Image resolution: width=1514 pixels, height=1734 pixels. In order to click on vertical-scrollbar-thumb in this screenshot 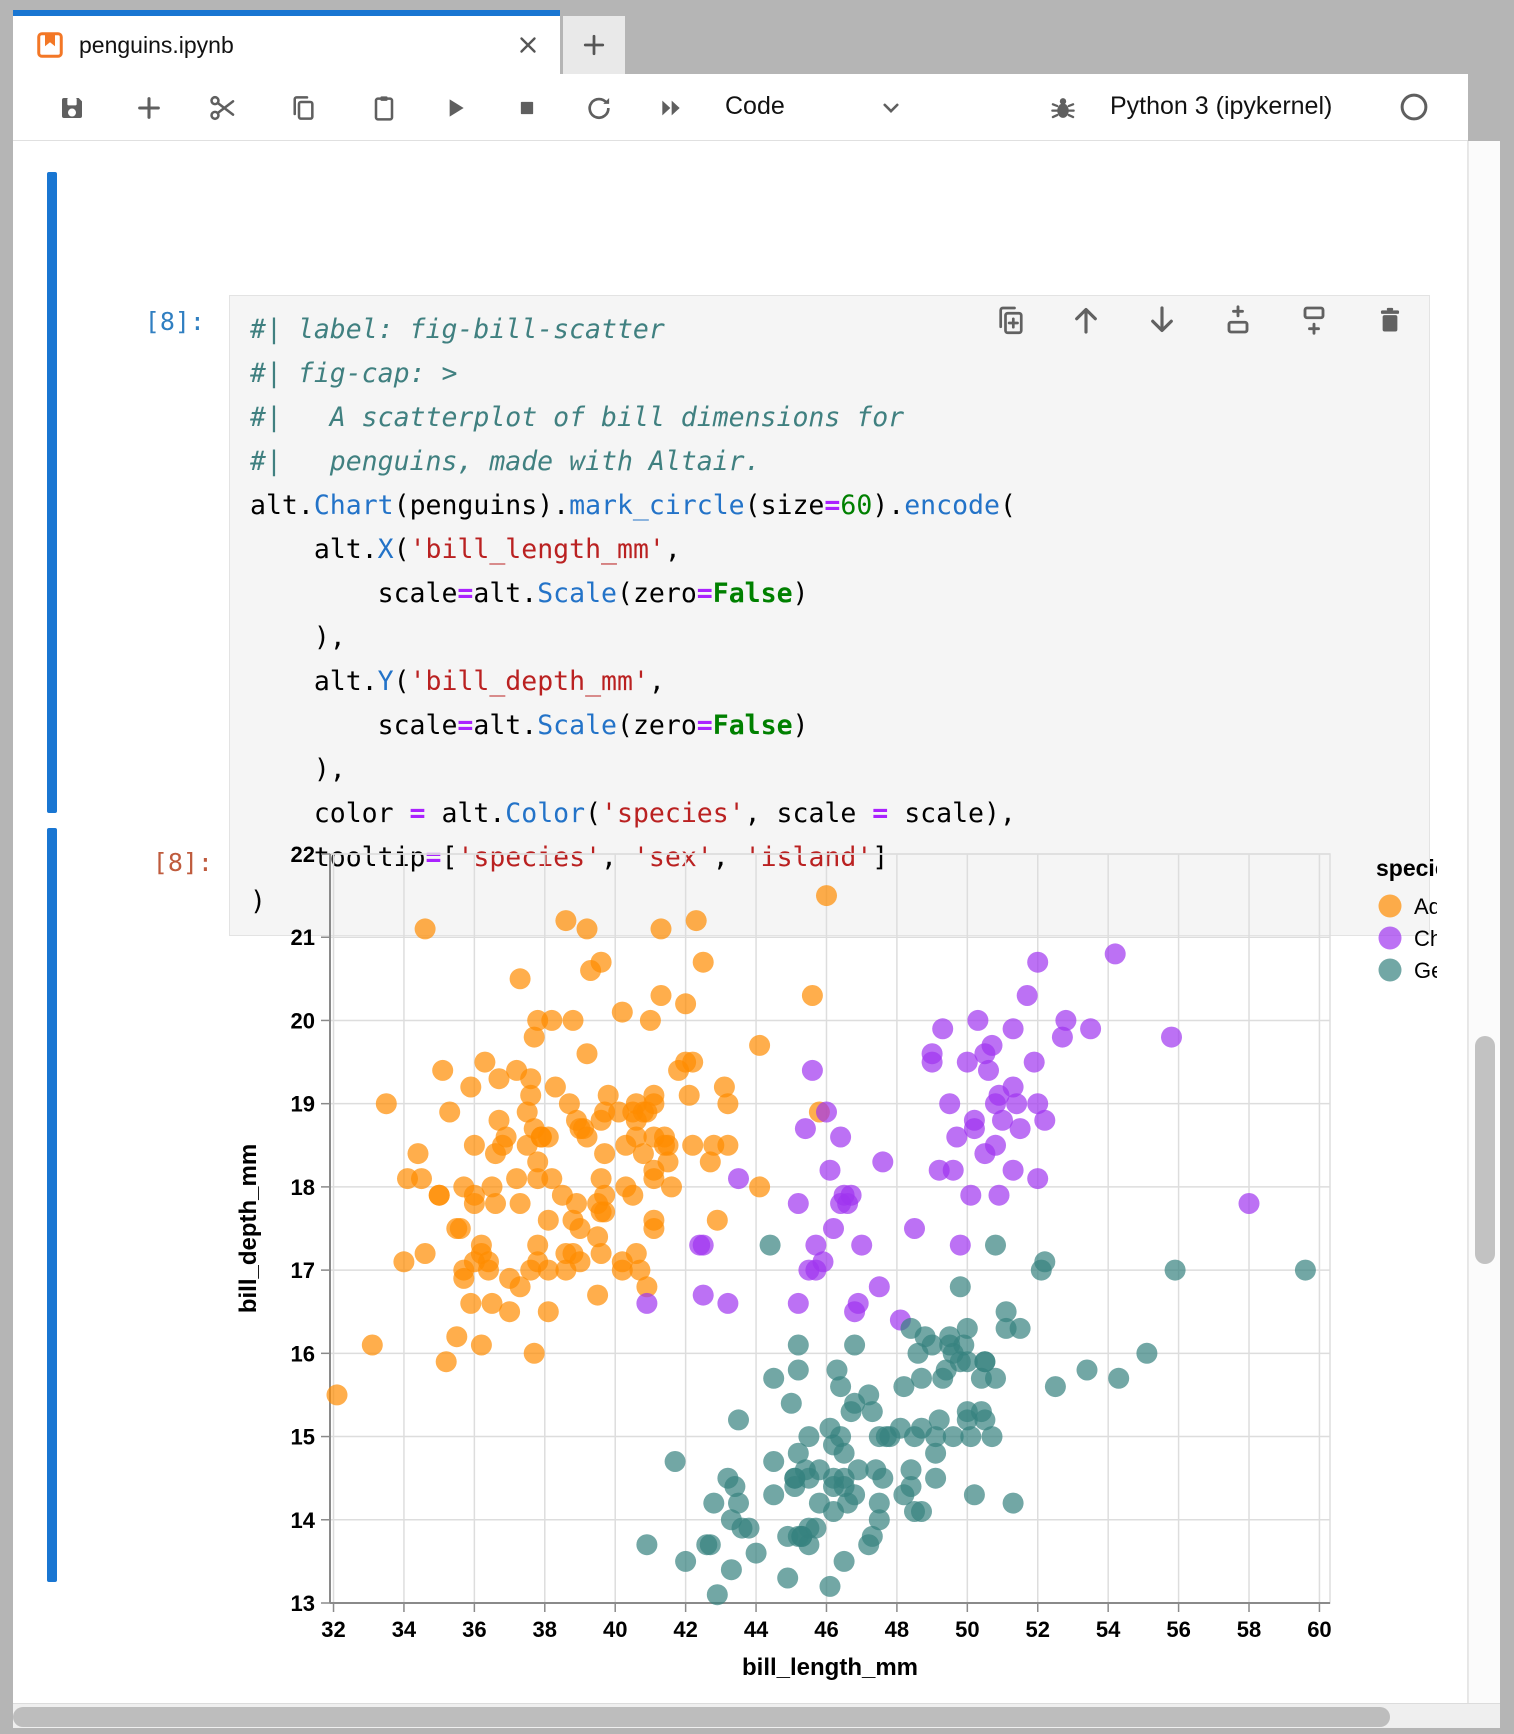, I will do `click(1485, 1150)`.